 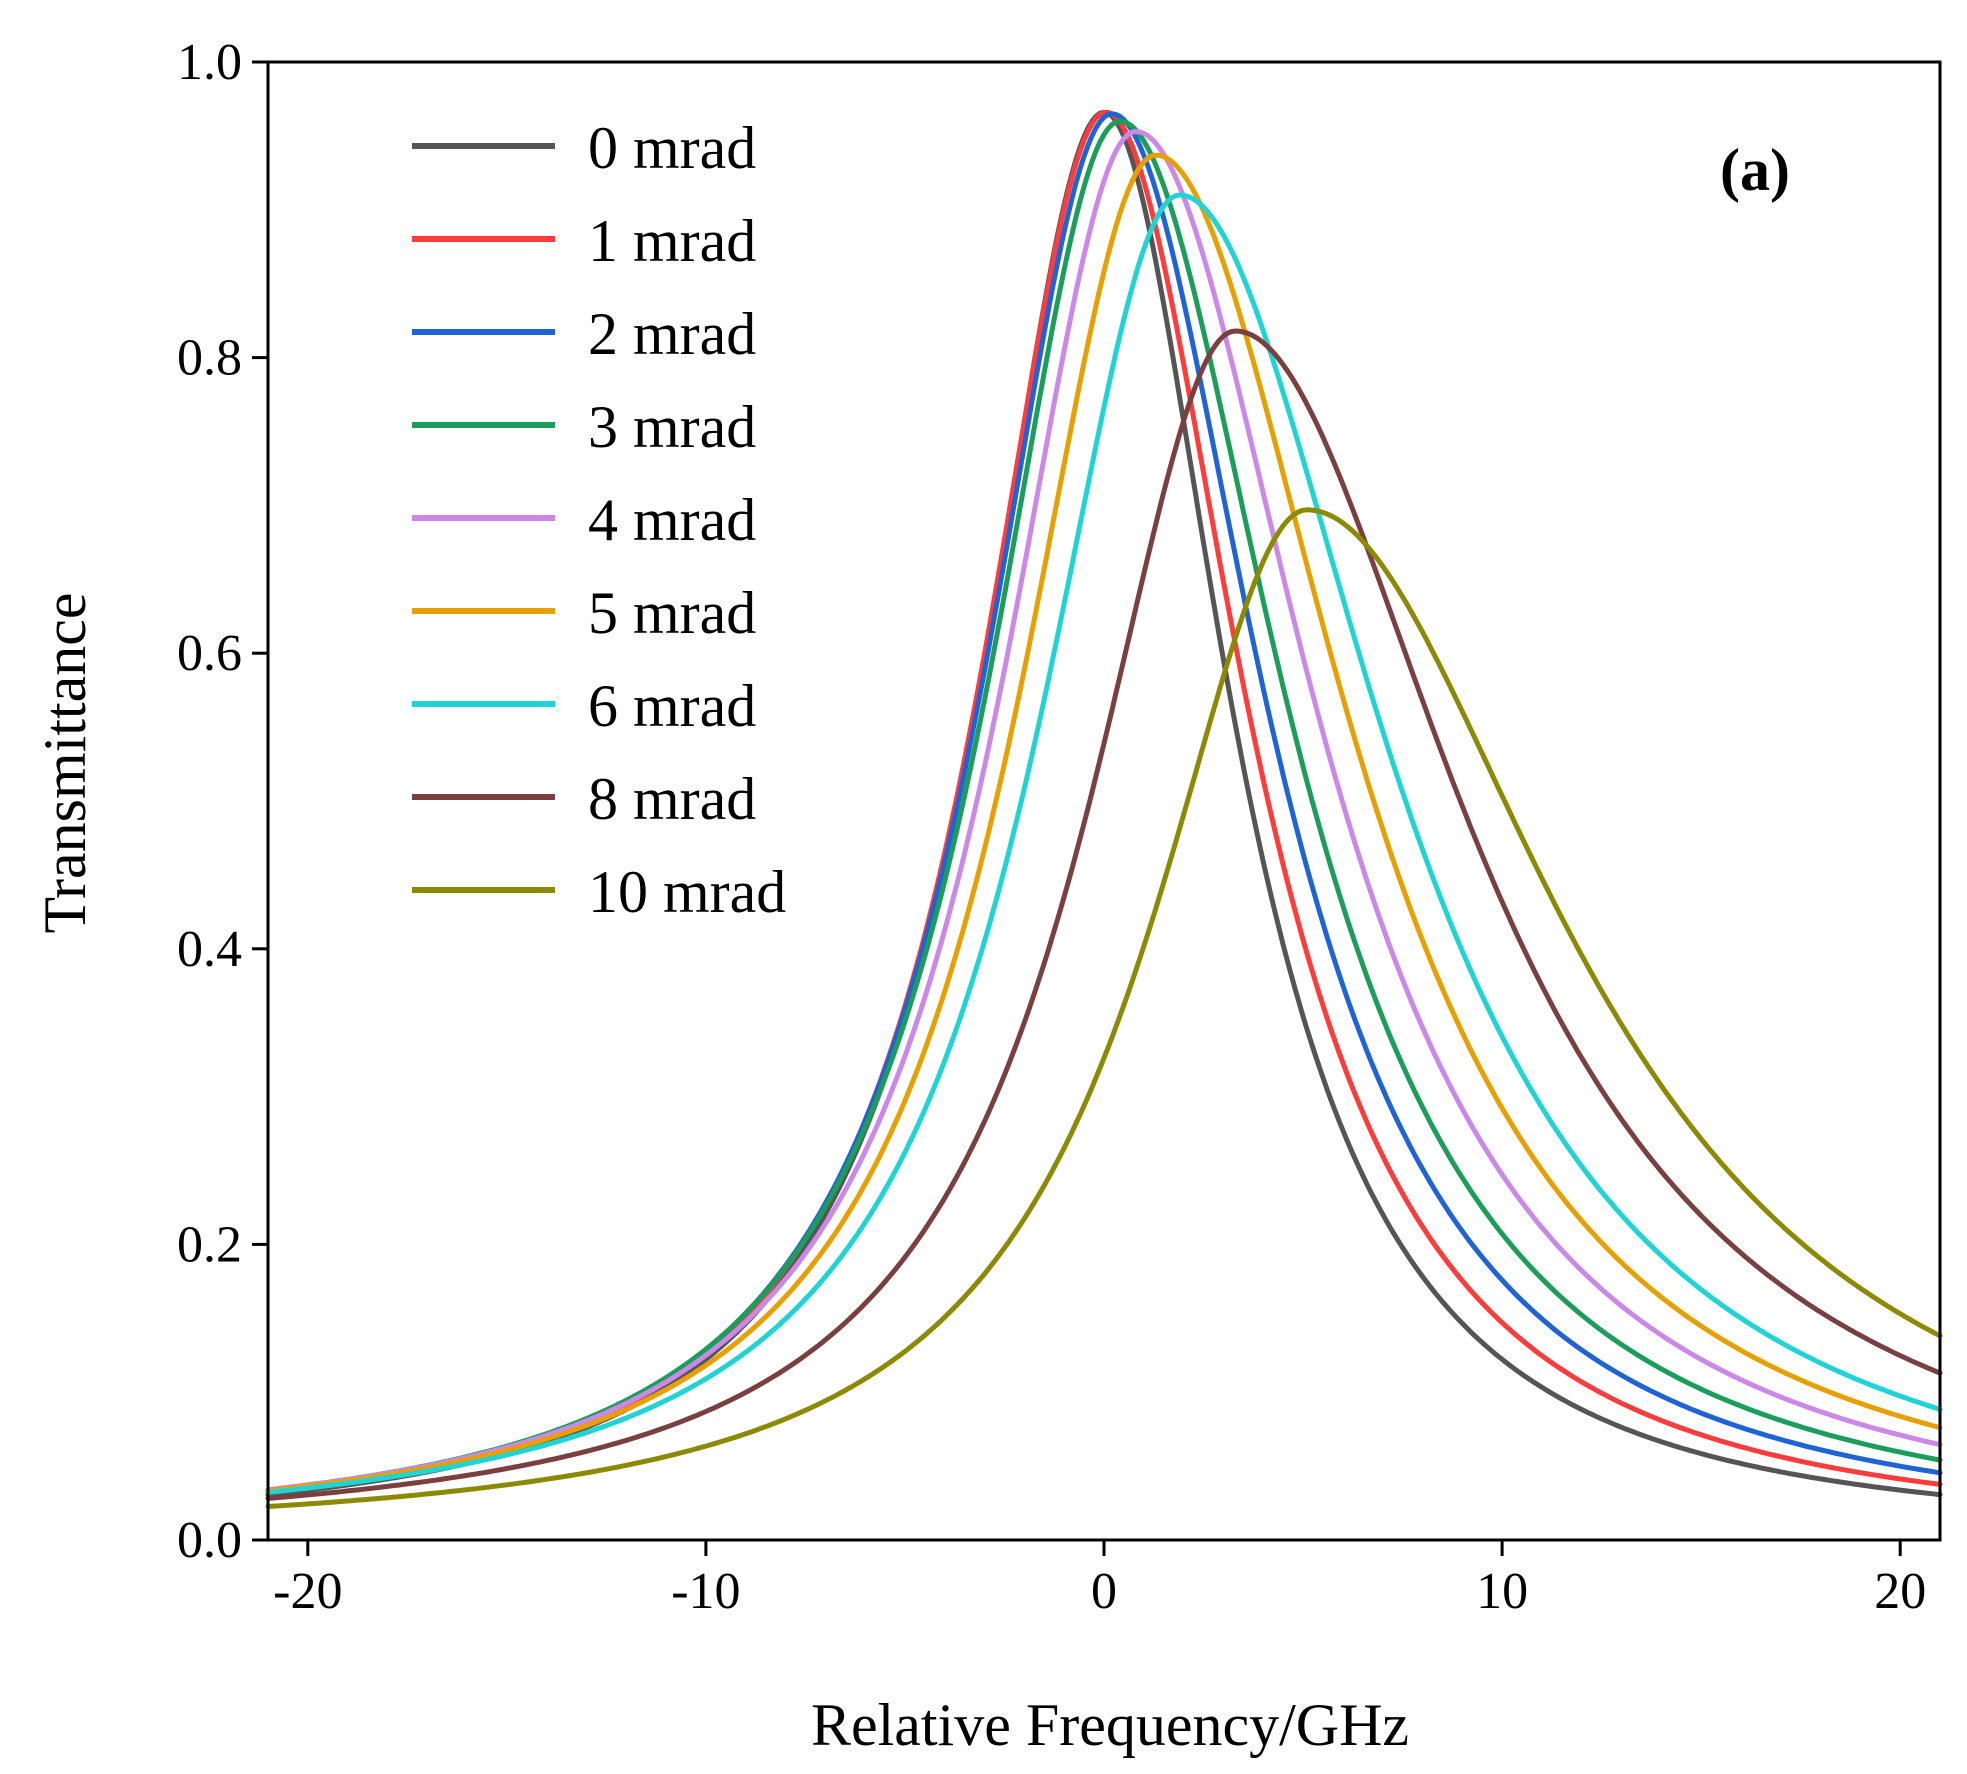 I want to click on x-tick-label: 0, so click(x=1104, y=1591).